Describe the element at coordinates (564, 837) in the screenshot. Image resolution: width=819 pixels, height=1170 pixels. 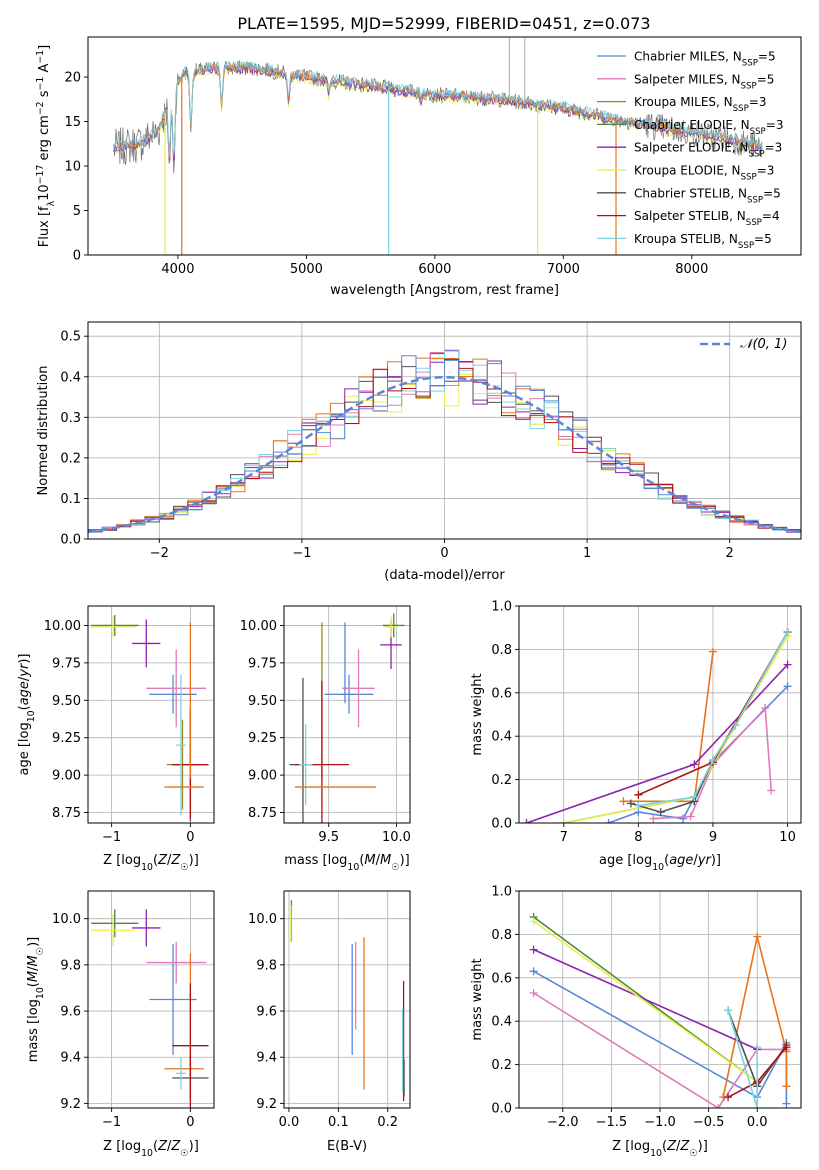
I see `x-tick-label: 7` at that location.